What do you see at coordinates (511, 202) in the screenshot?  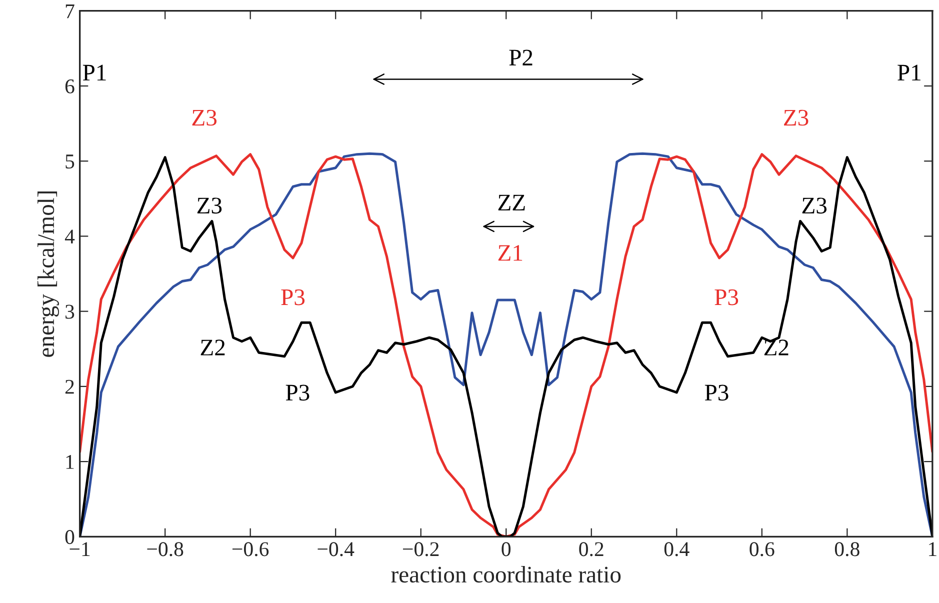 I see `annotation: ZZ` at bounding box center [511, 202].